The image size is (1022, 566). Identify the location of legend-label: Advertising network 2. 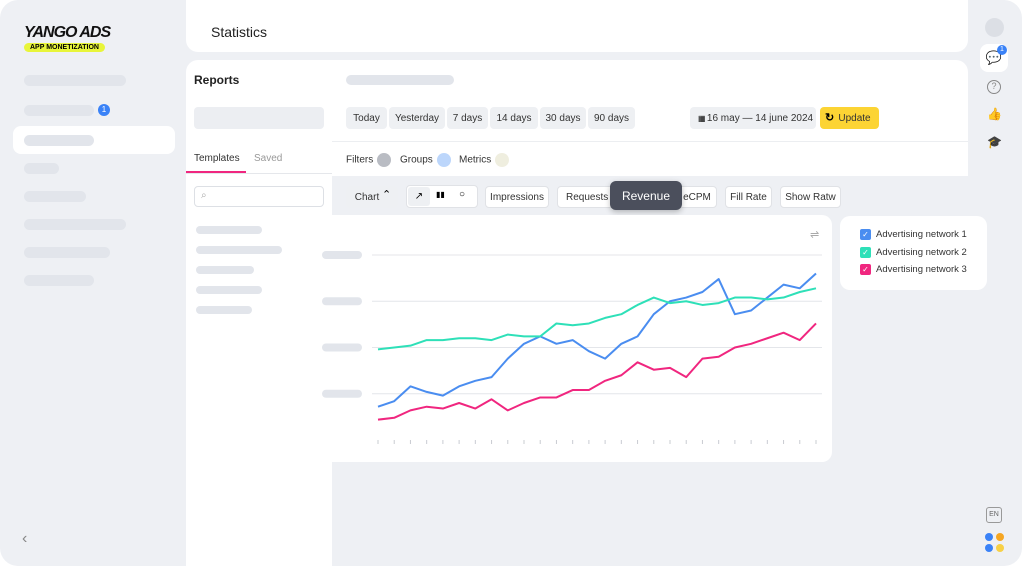
(921, 252).